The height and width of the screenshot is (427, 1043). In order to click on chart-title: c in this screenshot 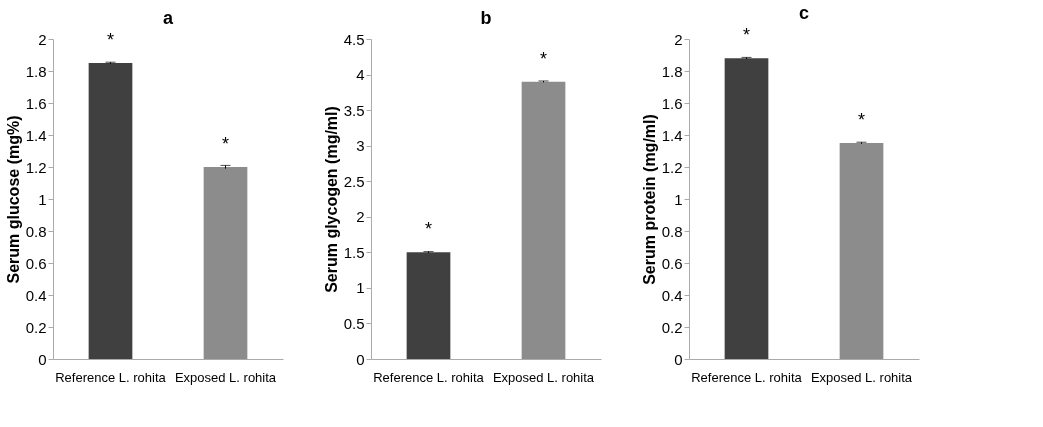, I will do `click(804, 13)`.